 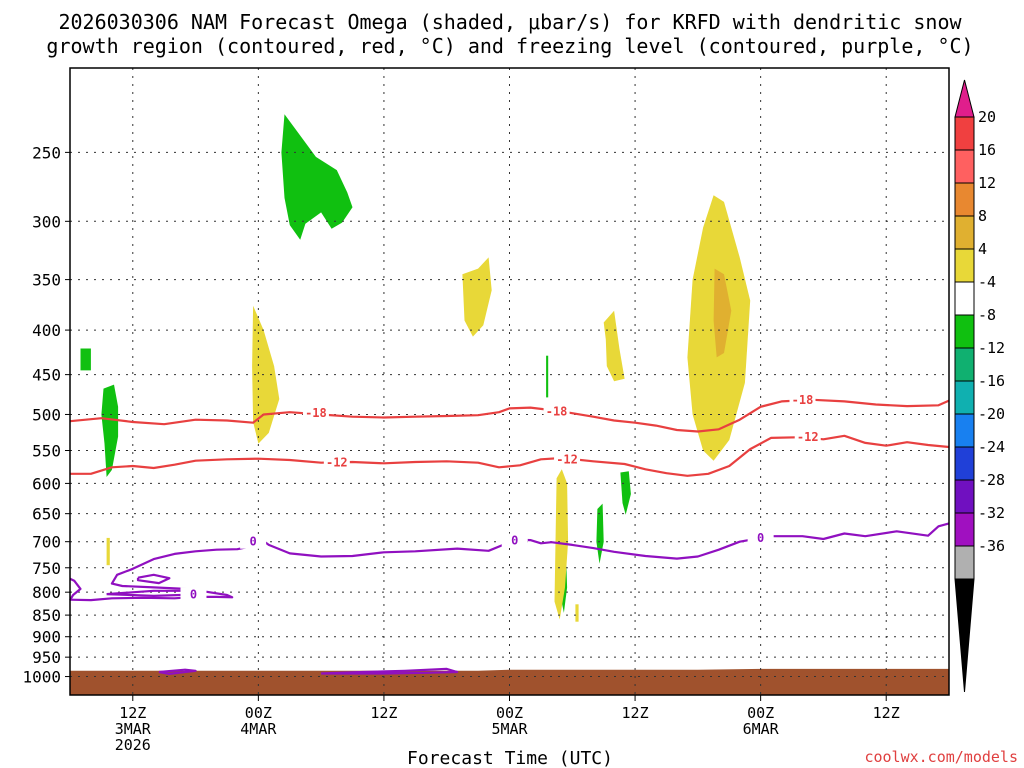 I want to click on colorbar-top-arrow, so click(x=964, y=98).